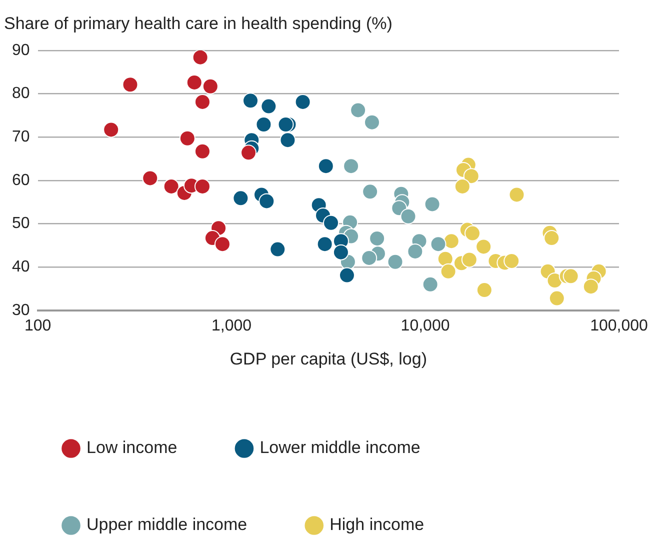  Describe the element at coordinates (21, 310) in the screenshot. I see `y-tick-label: 30` at that location.